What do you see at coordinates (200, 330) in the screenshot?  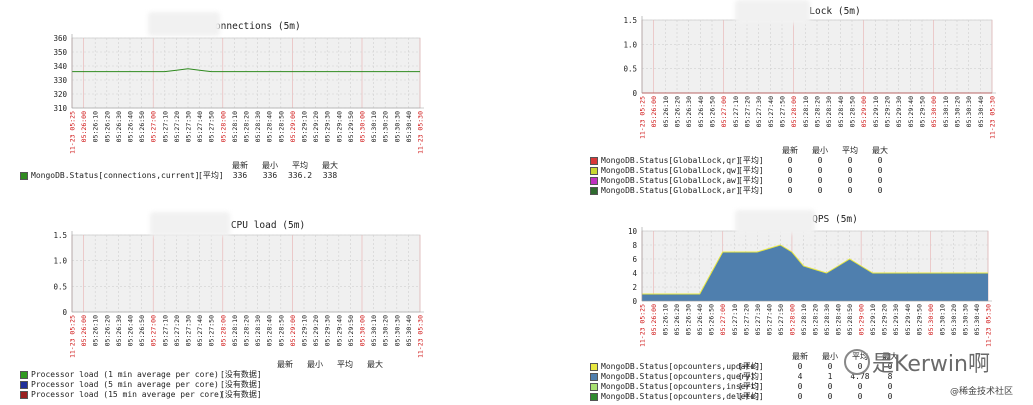 I see `x-tick-label: 05:27:40` at bounding box center [200, 330].